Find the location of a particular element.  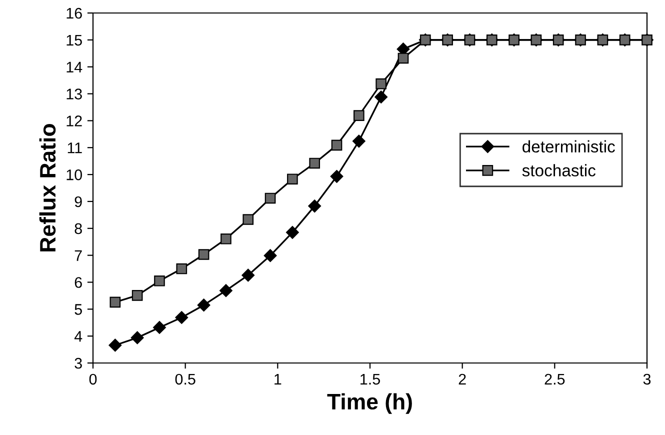

x-tick-label: 0 is located at coordinates (93, 379).